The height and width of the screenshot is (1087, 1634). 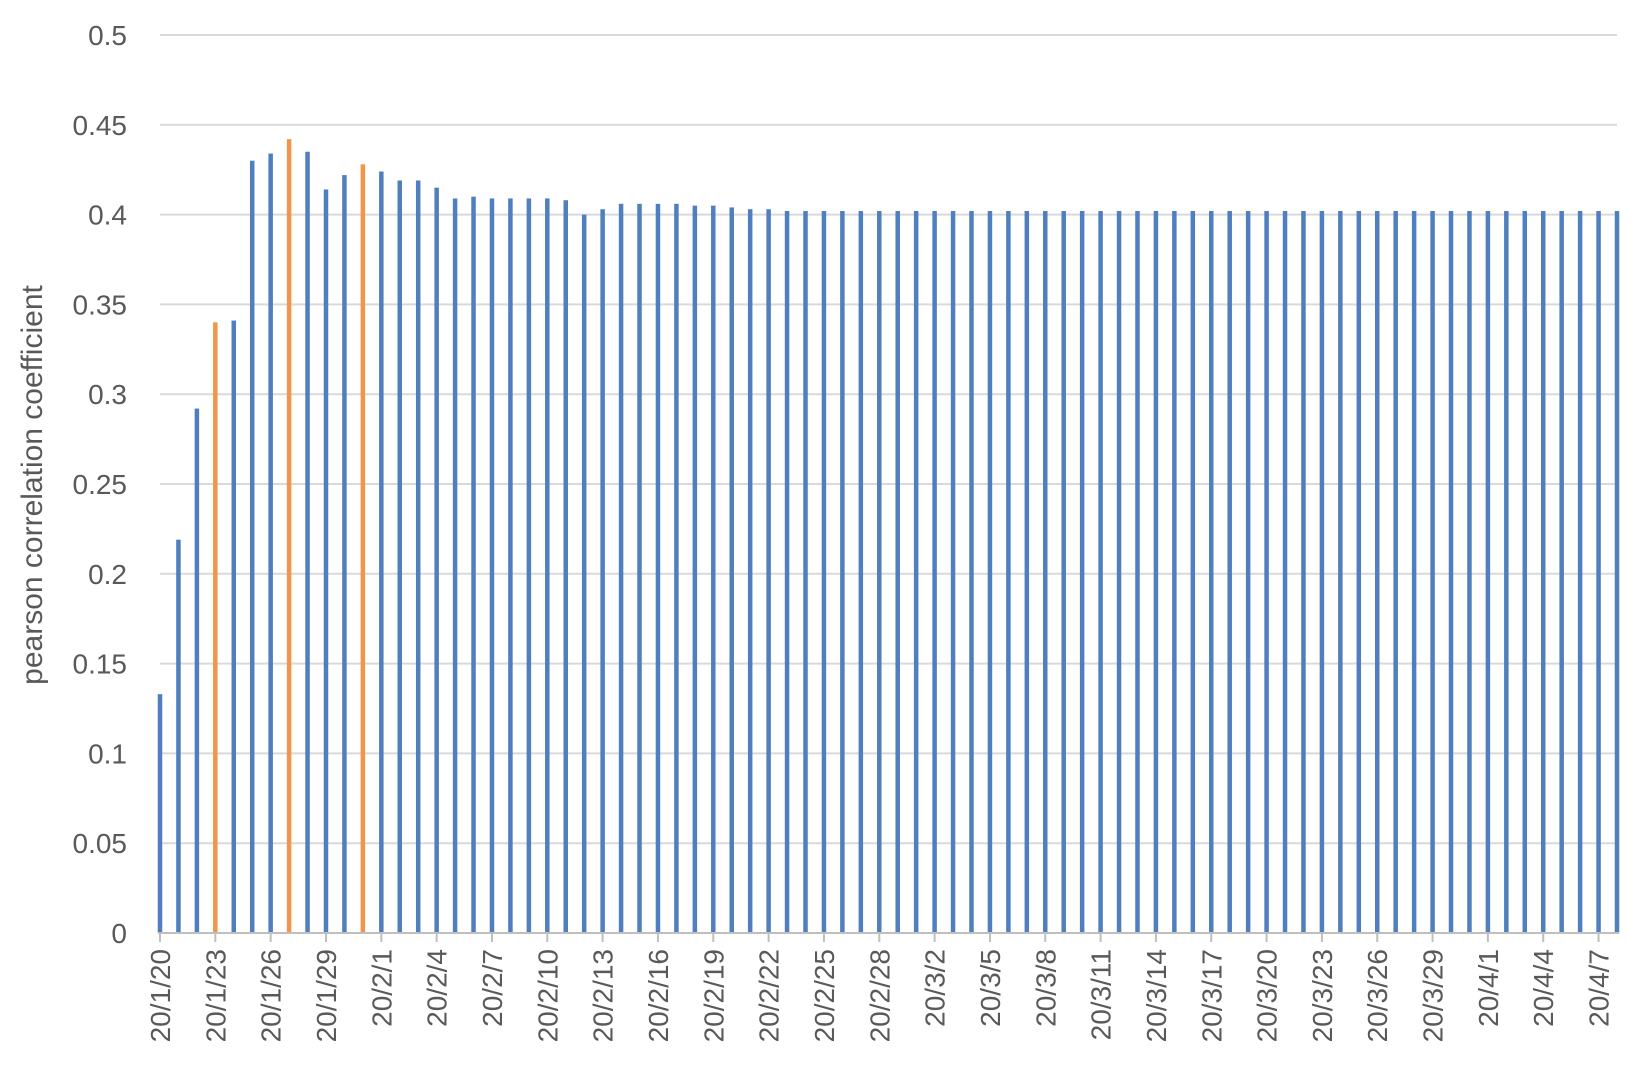 I want to click on y-axis-title: pearson correlation coefficient, so click(x=32, y=484).